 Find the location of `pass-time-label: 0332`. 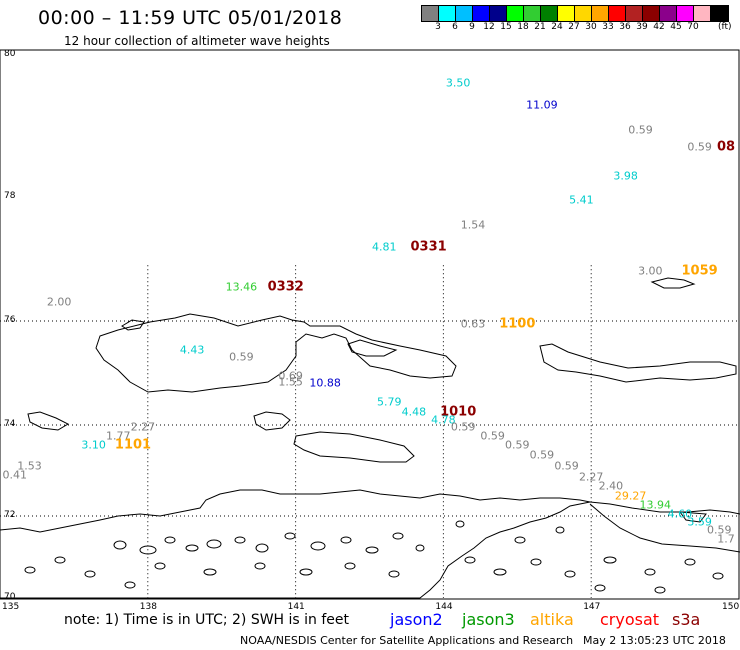

pass-time-label: 0332 is located at coordinates (285, 287).